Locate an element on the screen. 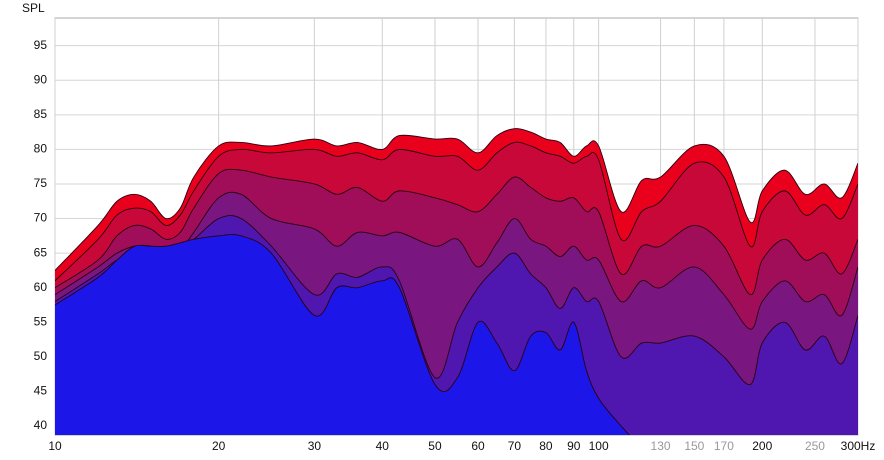  x-tick-label: 90 is located at coordinates (574, 446).